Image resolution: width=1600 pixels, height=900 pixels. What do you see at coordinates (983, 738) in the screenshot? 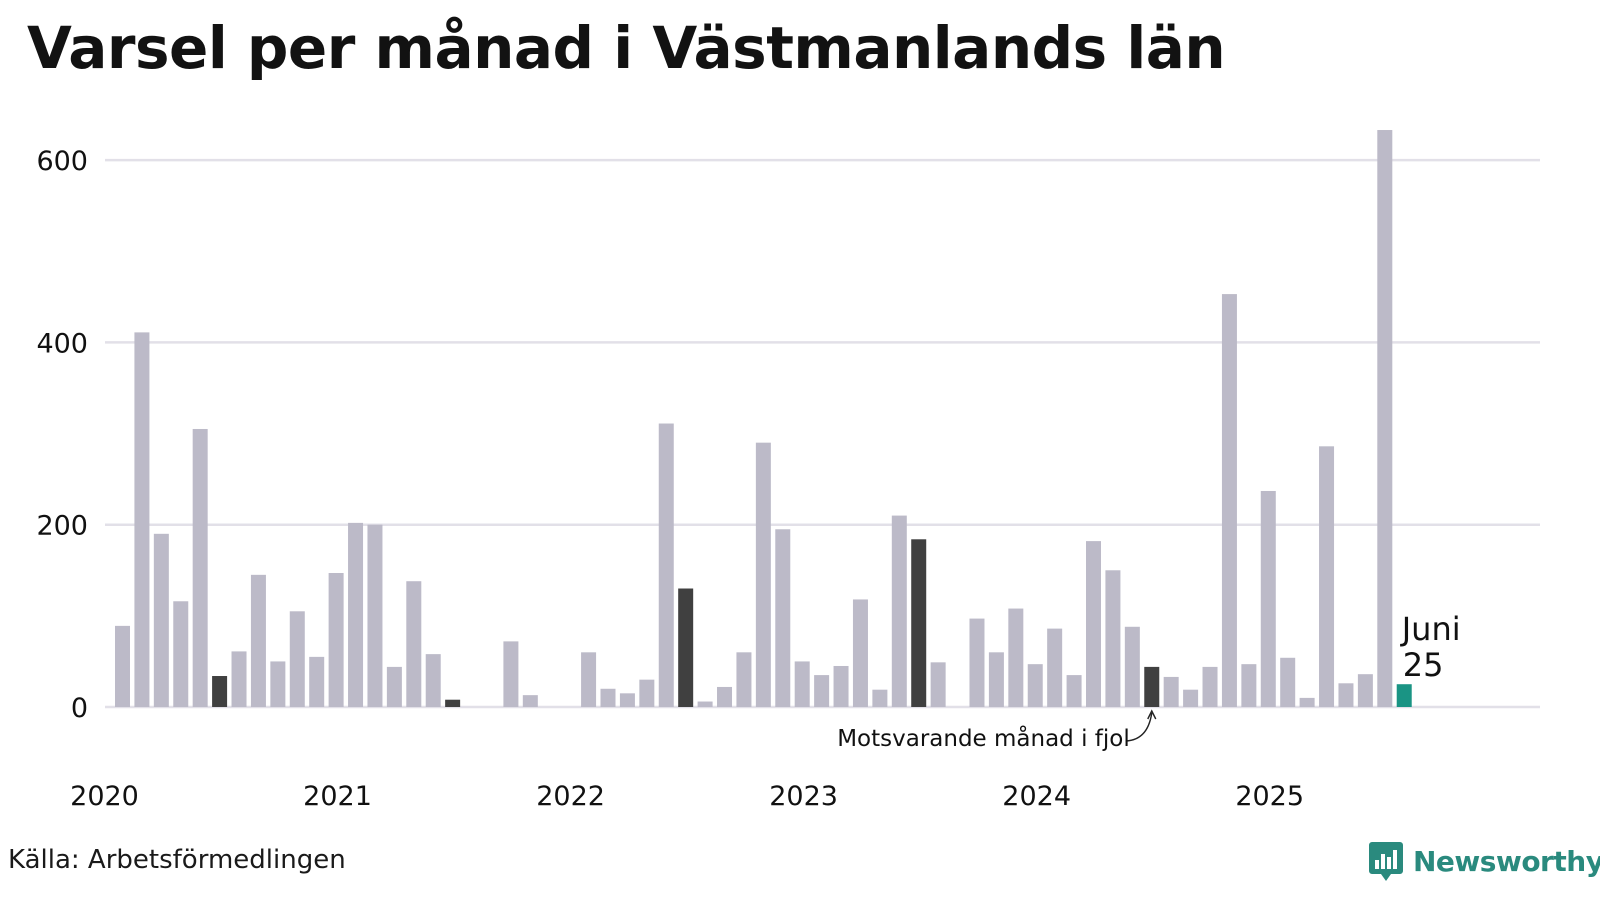
I see `same-month-annotation: Motsvarande månad i fjol` at bounding box center [983, 738].